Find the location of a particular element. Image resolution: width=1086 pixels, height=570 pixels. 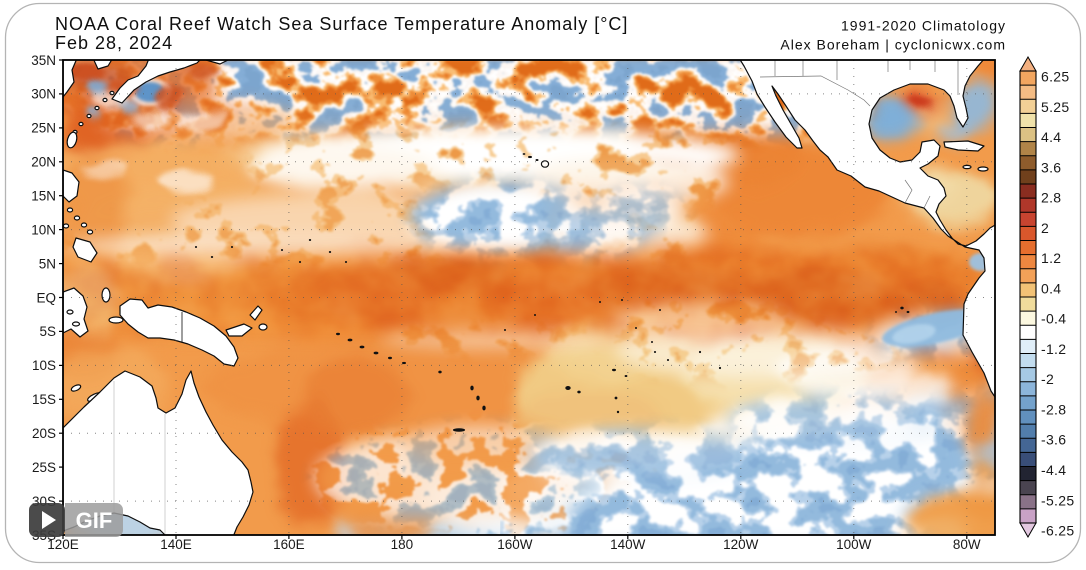

svg-text: 120W is located at coordinates (741, 544).